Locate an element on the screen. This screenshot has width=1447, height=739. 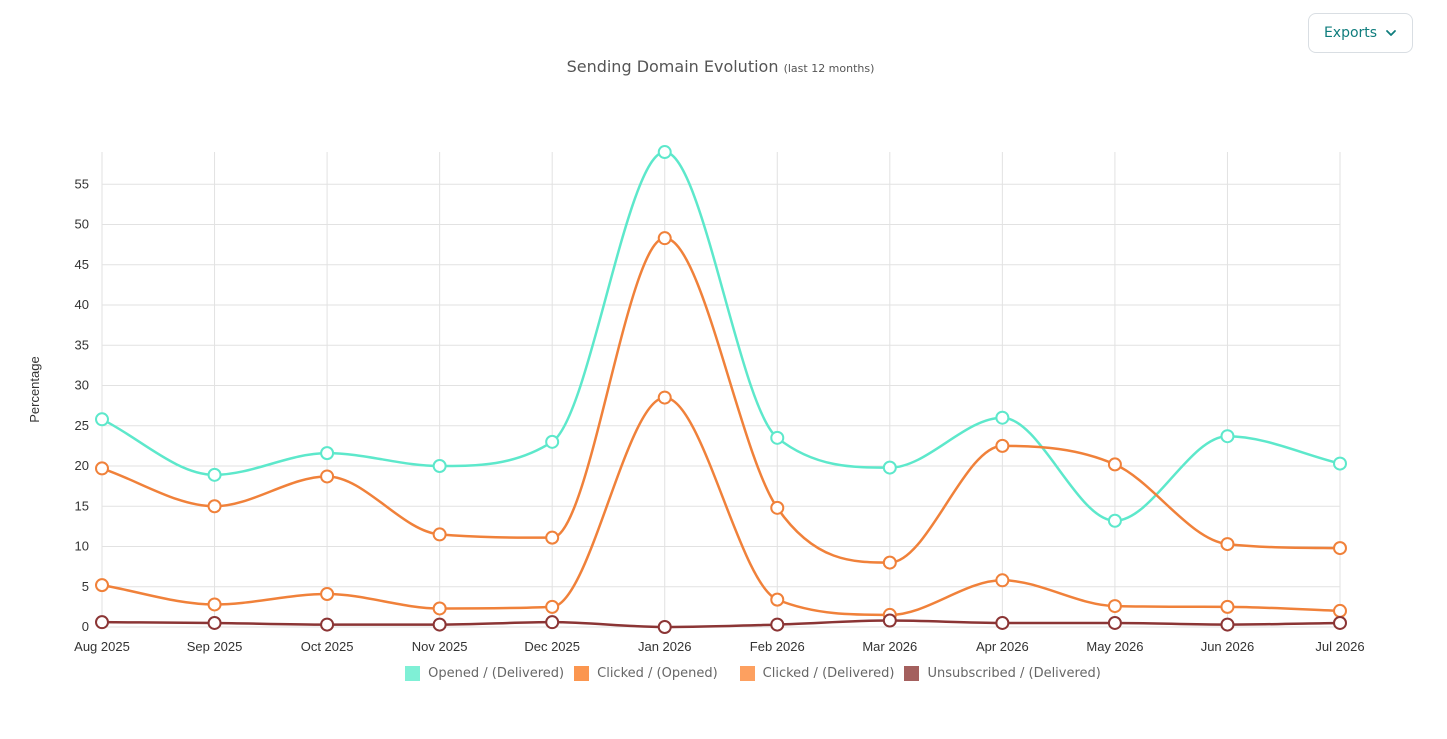
legend-label: Unsubscribed / (Delivered) is located at coordinates (1014, 673).